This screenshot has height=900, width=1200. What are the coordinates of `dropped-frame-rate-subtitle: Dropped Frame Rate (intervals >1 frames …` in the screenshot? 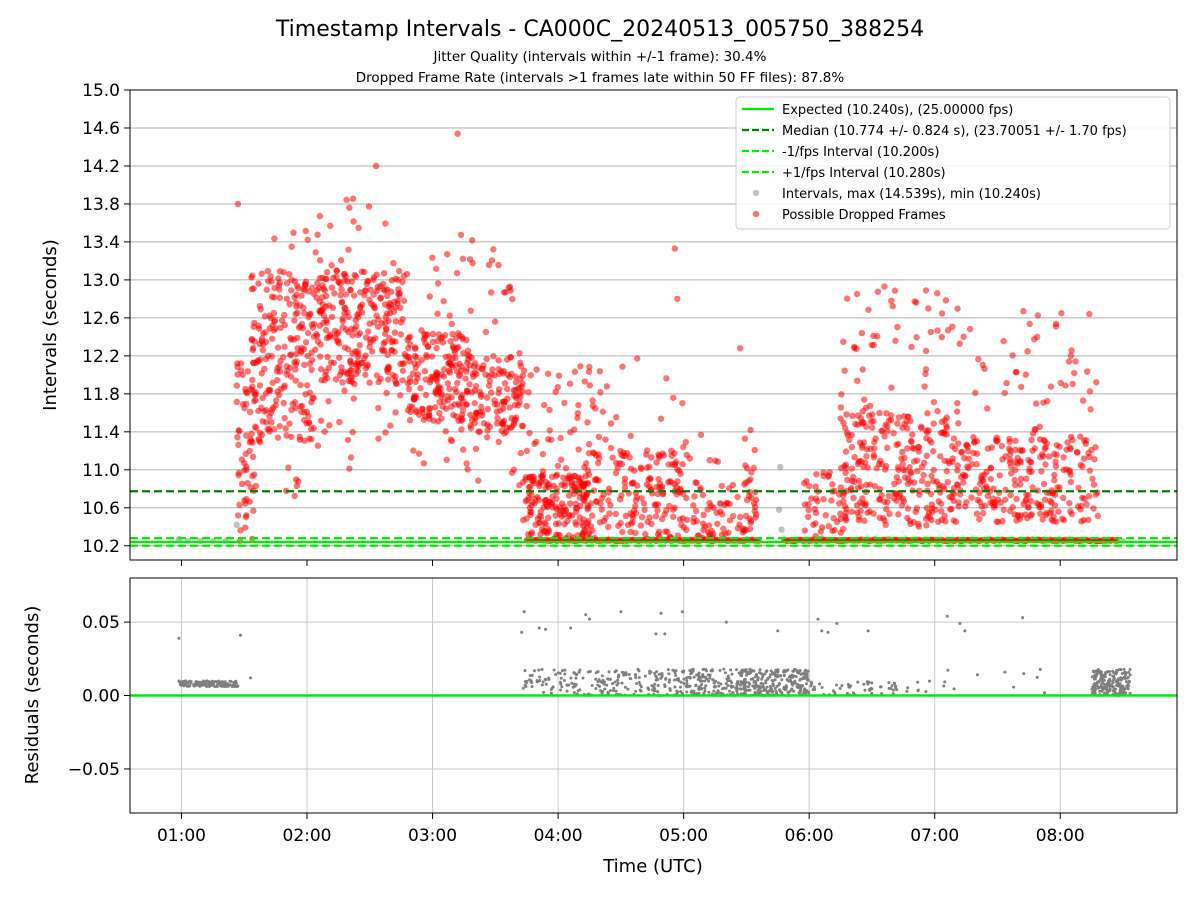 It's located at (600, 78).